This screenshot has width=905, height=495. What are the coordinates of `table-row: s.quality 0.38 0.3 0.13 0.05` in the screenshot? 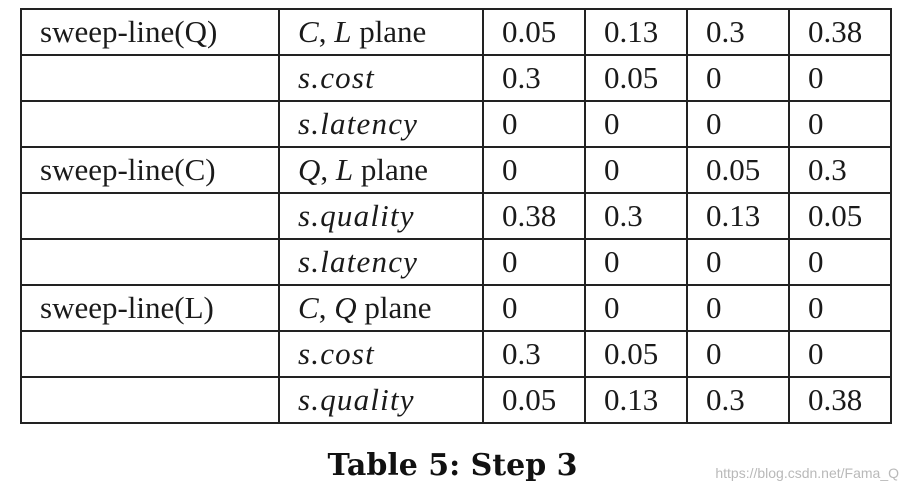 It's located at (456, 216).